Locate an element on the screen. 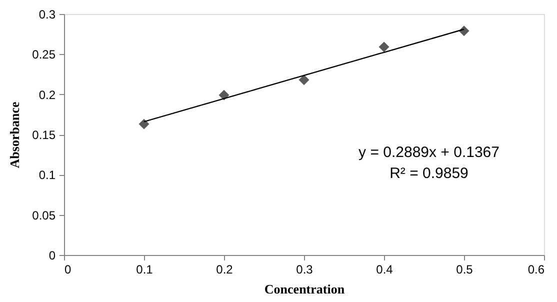 Image resolution: width=557 pixels, height=302 pixels. y-tick-label: 0.25 is located at coordinates (44, 55).